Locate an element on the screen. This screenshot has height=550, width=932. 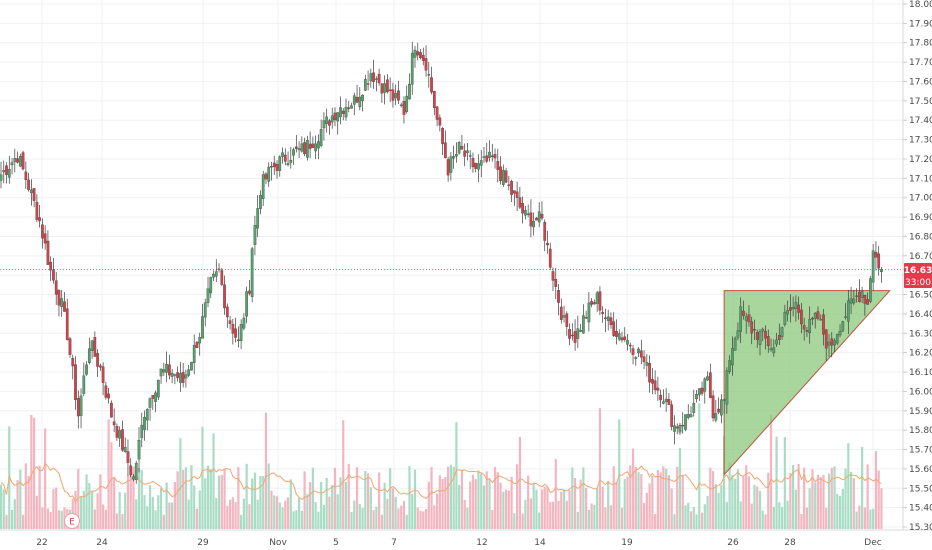
y-tick-label: 17.90 is located at coordinates (920, 24).